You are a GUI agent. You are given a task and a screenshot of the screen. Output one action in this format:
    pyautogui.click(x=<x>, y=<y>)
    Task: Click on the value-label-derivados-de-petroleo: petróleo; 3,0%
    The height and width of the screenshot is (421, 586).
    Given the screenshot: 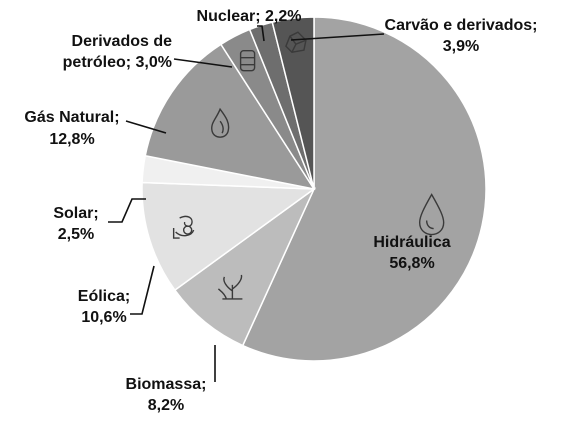 What is the action you would take?
    pyautogui.click(x=117, y=62)
    